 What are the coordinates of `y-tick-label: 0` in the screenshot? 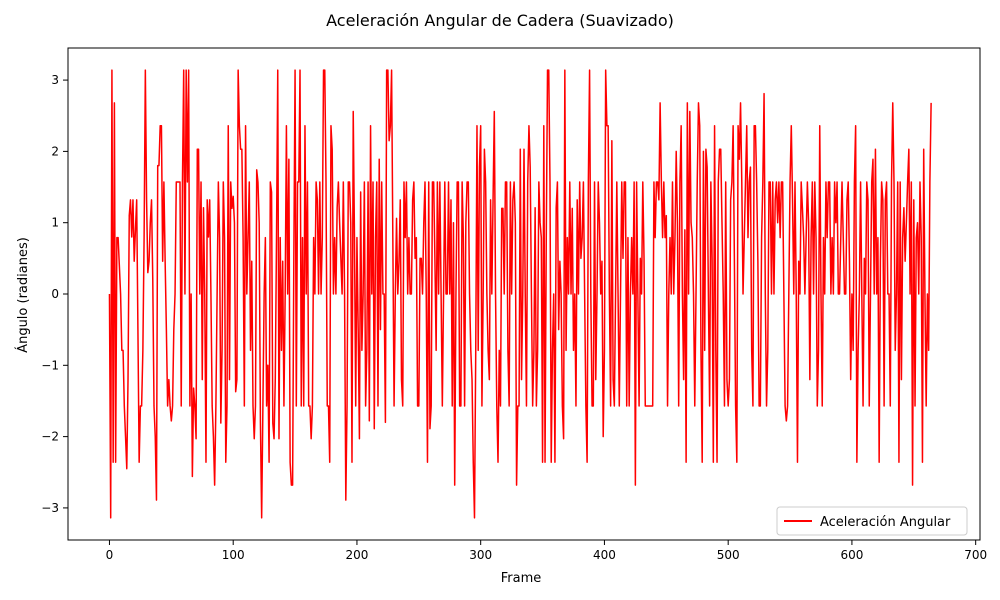 It's located at (55, 294).